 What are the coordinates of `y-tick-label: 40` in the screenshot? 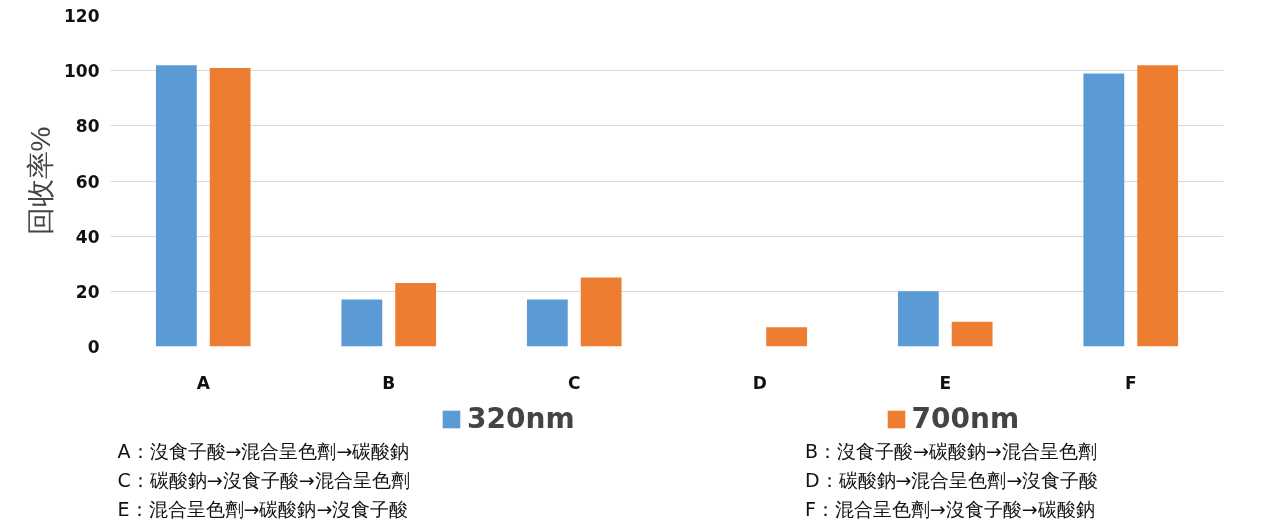 It's located at (87, 236).